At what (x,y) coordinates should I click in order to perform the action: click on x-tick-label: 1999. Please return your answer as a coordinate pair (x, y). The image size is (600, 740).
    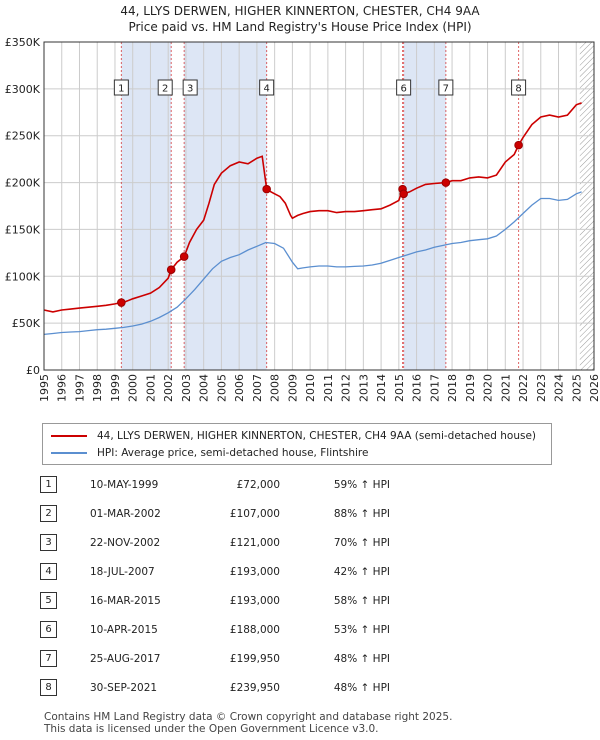
    Looking at the image, I should click on (115, 388).